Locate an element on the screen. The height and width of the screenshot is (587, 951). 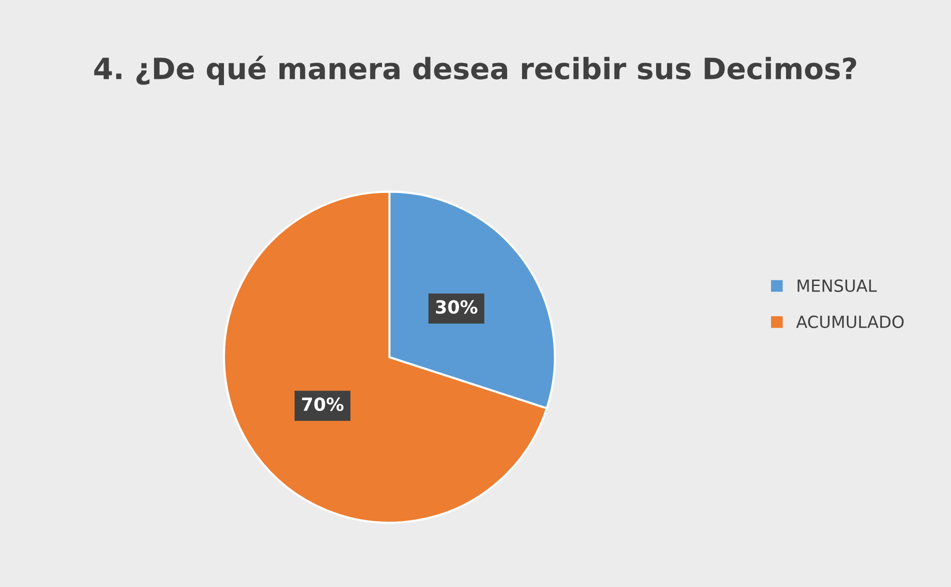
data-label: 70% is located at coordinates (323, 404).